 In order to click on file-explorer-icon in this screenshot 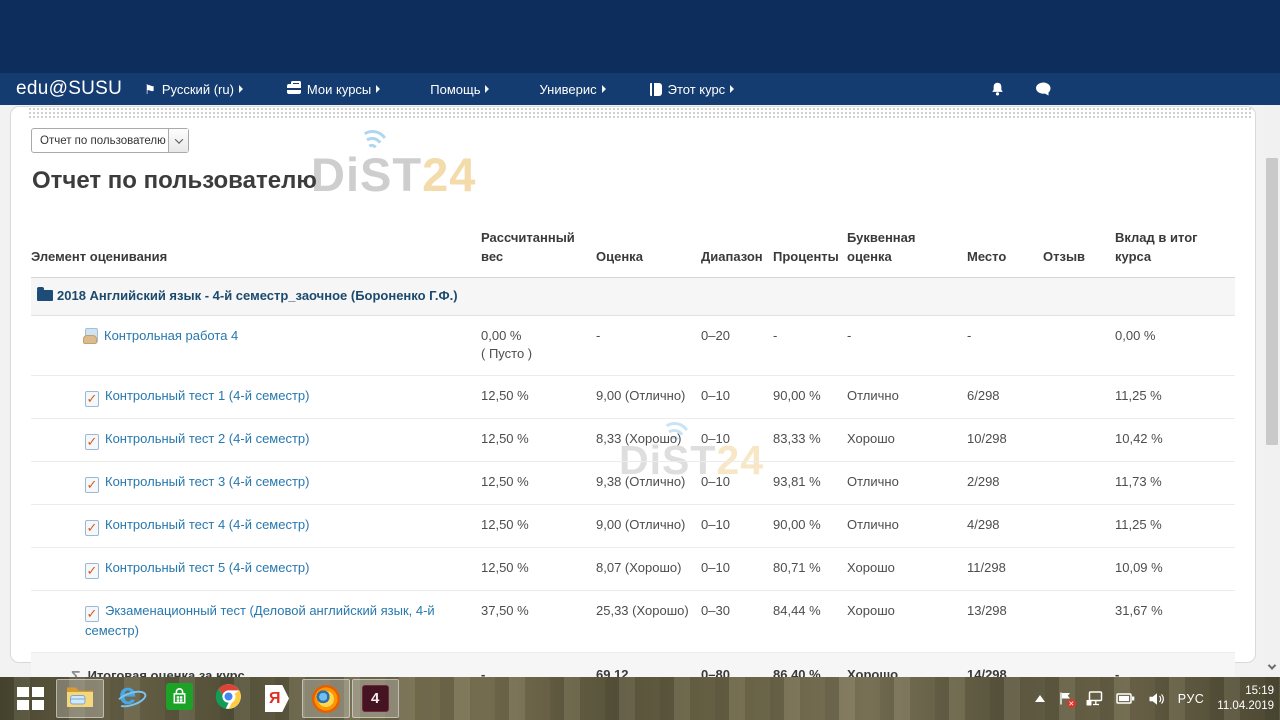, I will do `click(80, 699)`.